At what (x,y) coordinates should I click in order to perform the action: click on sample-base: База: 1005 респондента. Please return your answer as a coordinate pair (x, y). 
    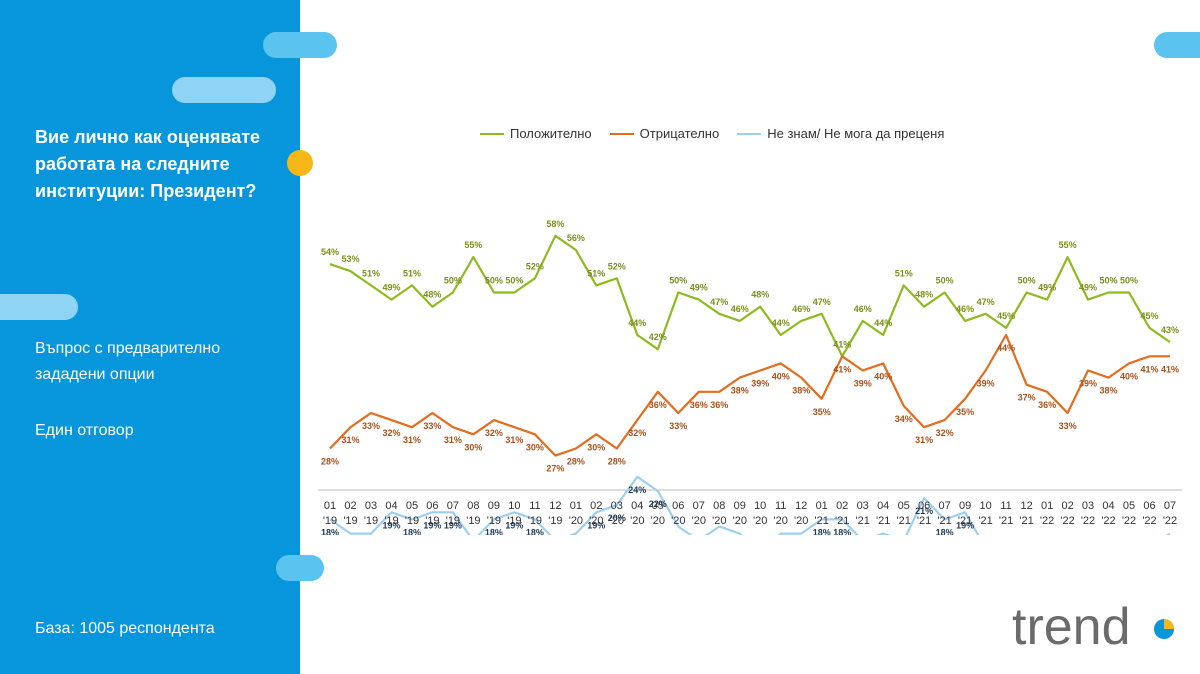
    Looking at the image, I should click on (125, 628).